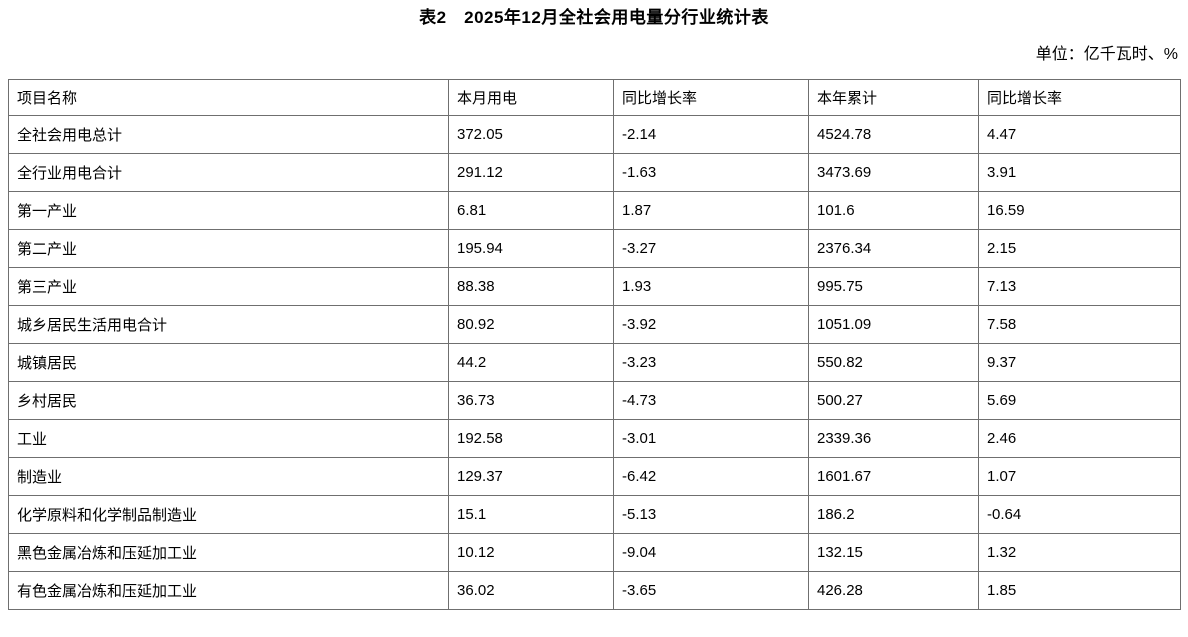 The image size is (1188, 637). I want to click on cell-month-usage: 192.58, so click(531, 438).